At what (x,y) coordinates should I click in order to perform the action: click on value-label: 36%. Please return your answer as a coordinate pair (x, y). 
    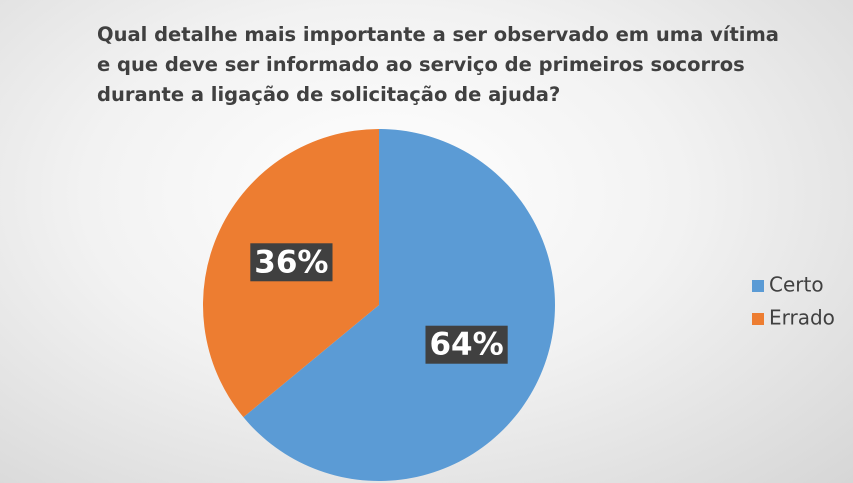
    Looking at the image, I should click on (291, 262).